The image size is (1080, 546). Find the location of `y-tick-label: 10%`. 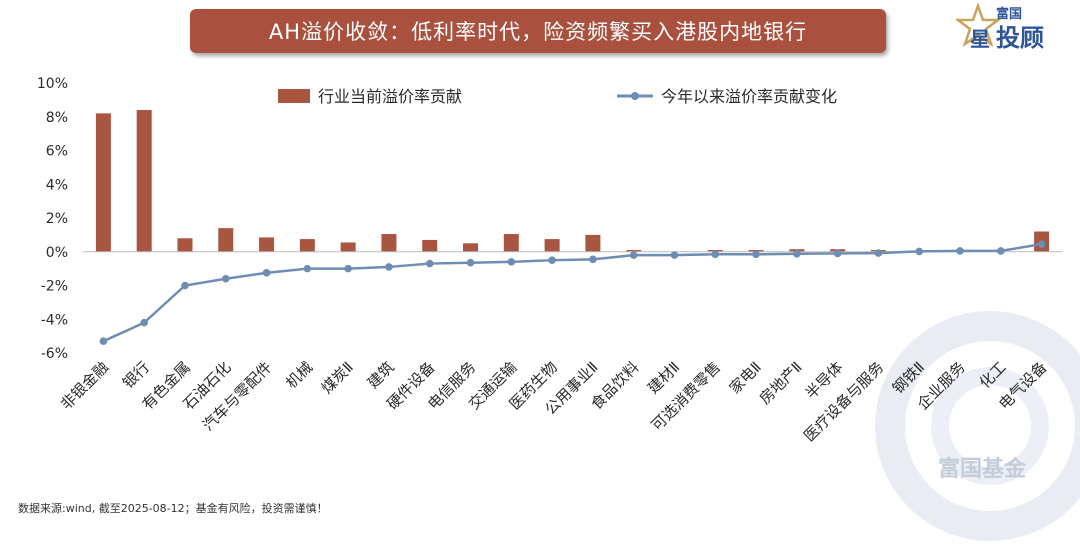

y-tick-label: 10% is located at coordinates (52, 84).